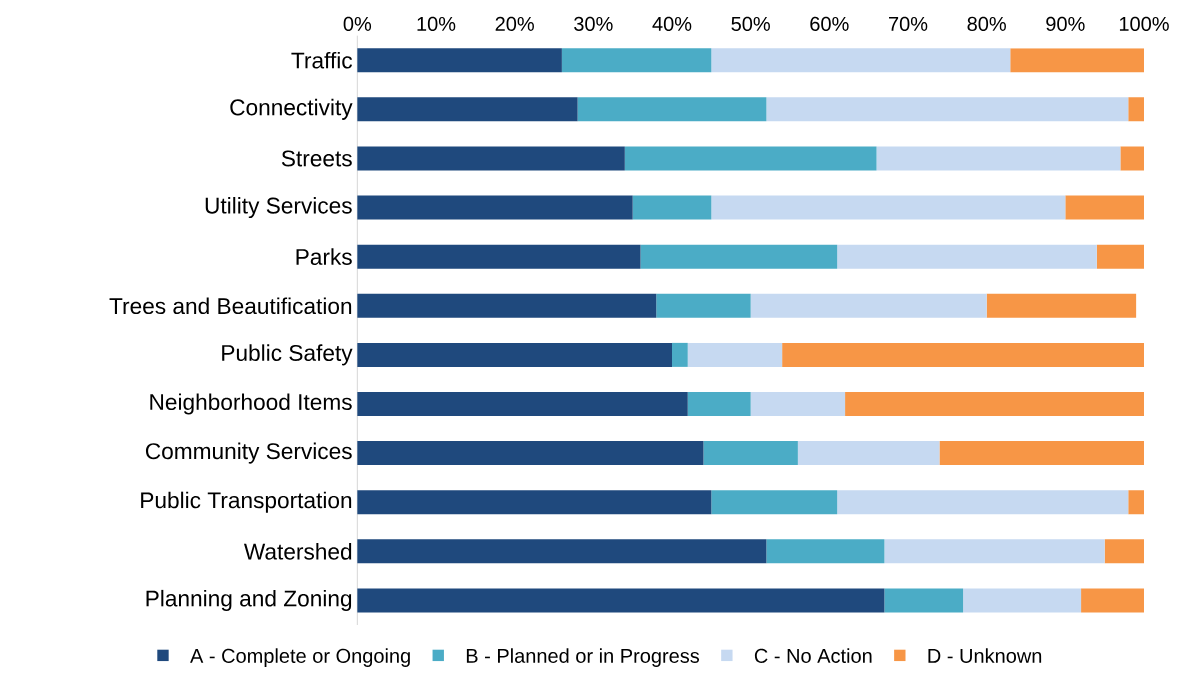 The height and width of the screenshot is (681, 1200). What do you see at coordinates (316, 158) in the screenshot?
I see `y-tick-label: Streets` at bounding box center [316, 158].